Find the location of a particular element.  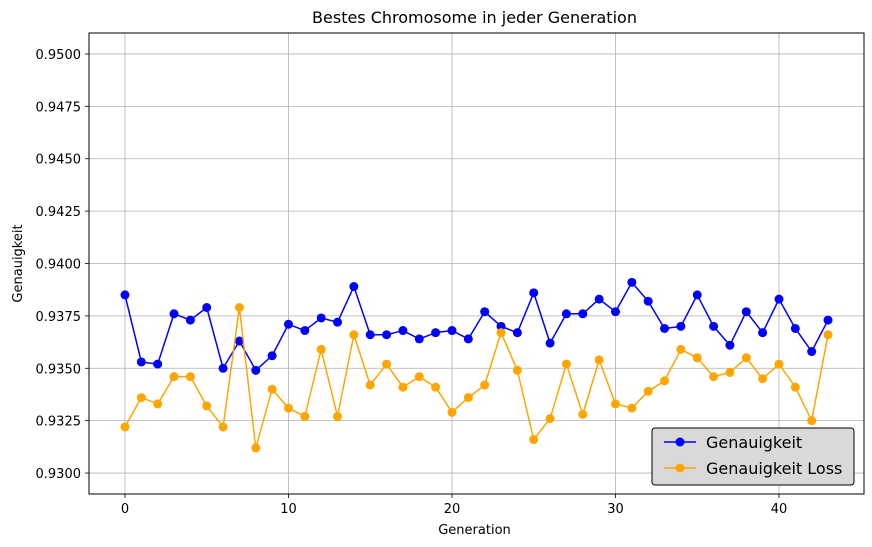

y-axis-title: Genauigkeit is located at coordinates (18, 263).